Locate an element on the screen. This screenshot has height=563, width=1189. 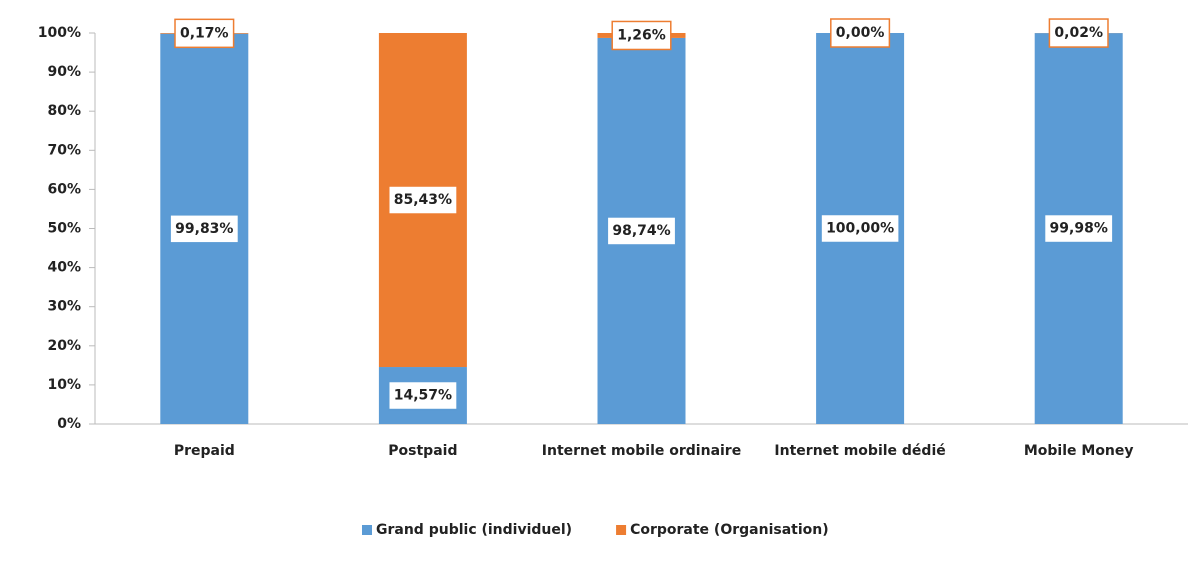
y-tick-label: 0% is located at coordinates (69, 424).